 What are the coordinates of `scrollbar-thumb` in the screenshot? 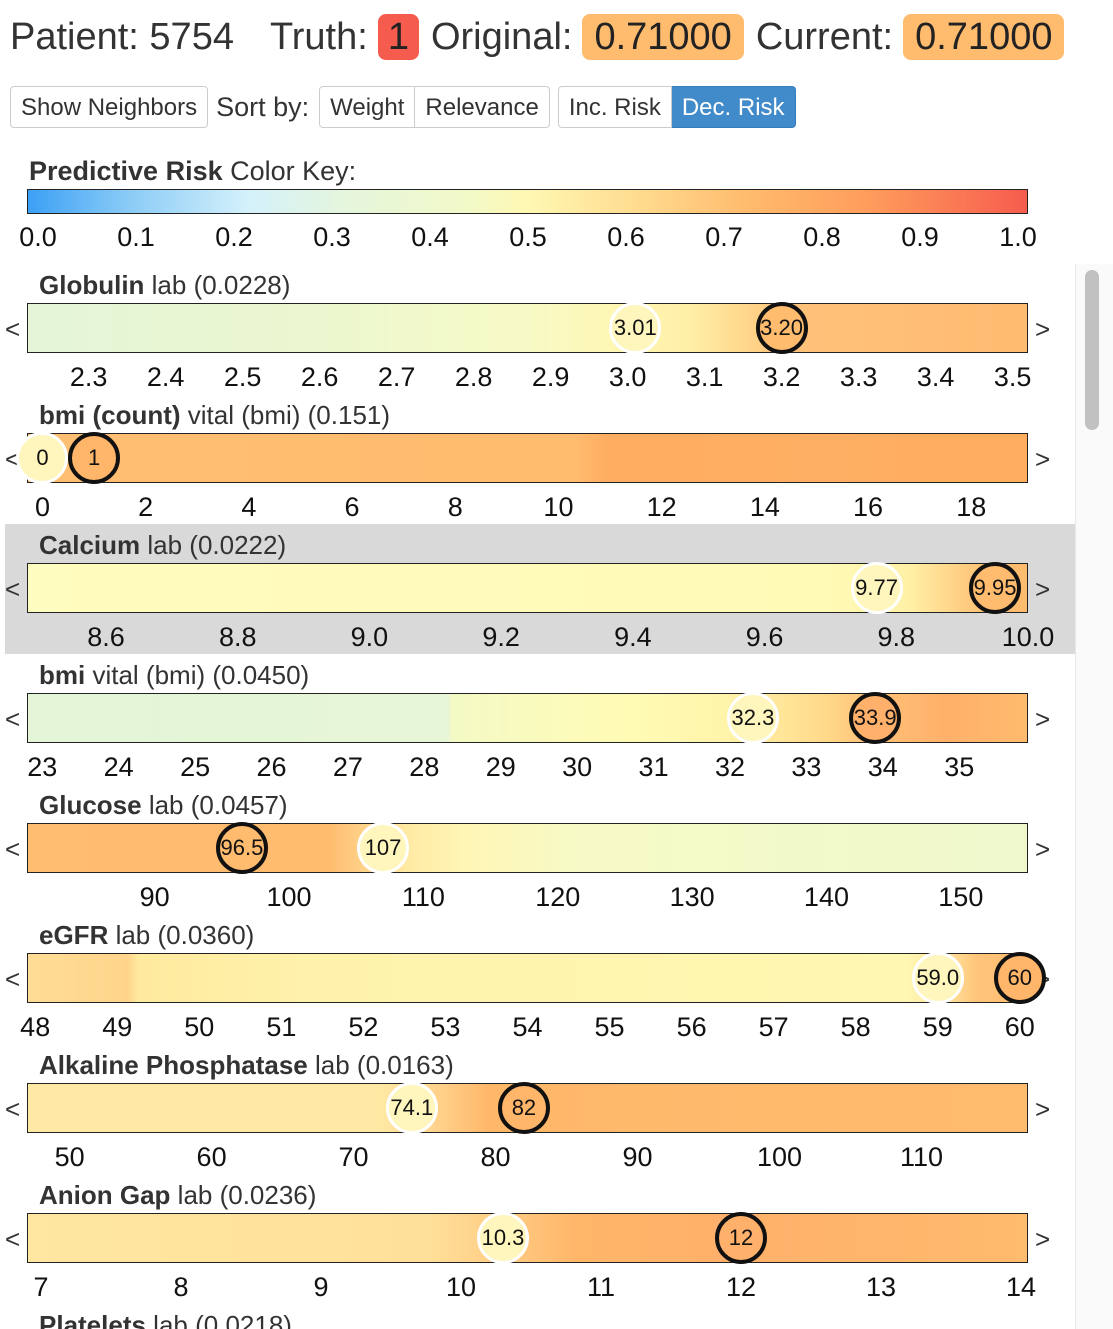 It's located at (1092, 350).